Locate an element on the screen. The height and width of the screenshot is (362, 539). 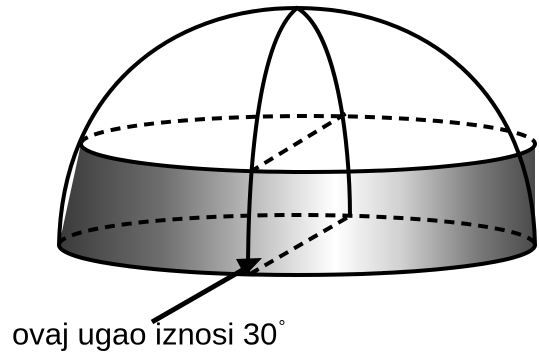
degree-symbol: ° is located at coordinates (282, 327).